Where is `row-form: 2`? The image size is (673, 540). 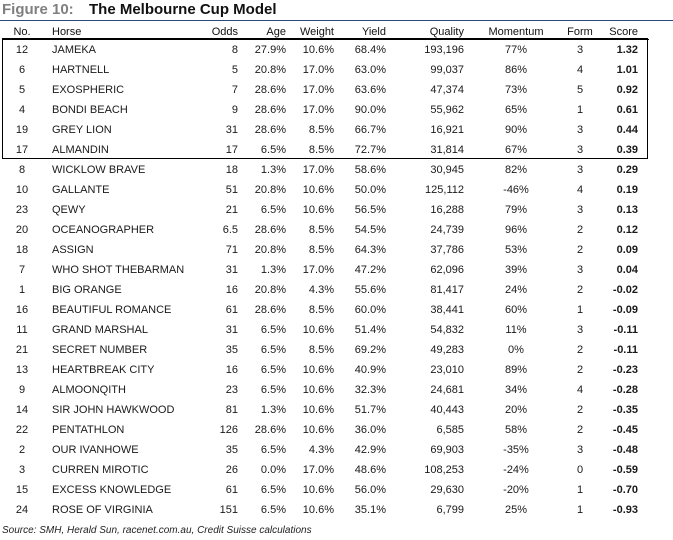
row-form: 2 is located at coordinates (580, 290).